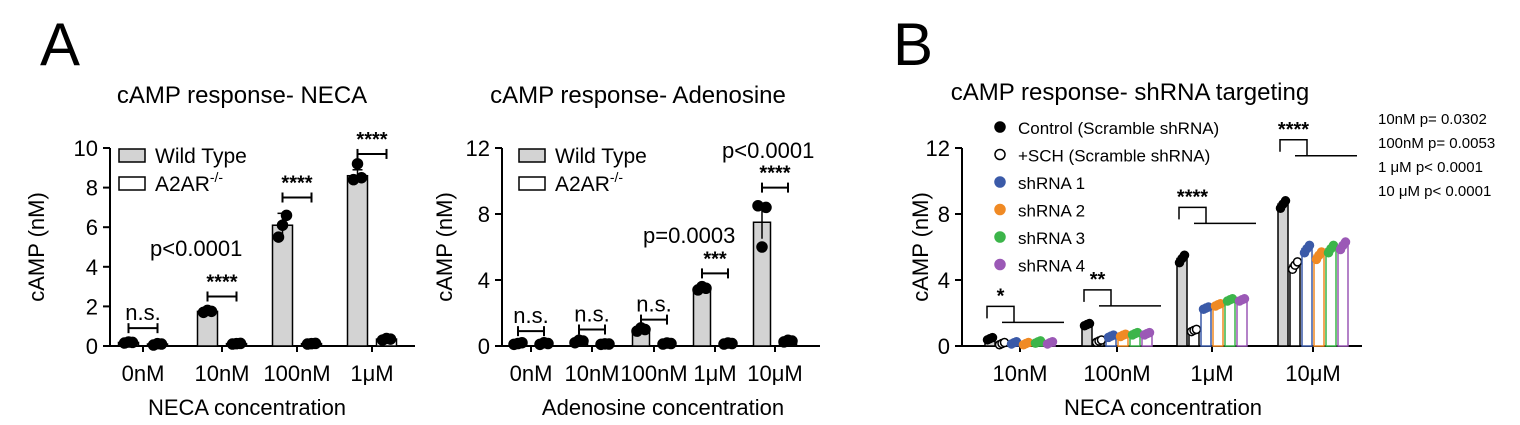 Image resolution: width=1520 pixels, height=425 pixels. Describe the element at coordinates (1114, 156) in the screenshot. I see `legend-label: +SCH (Scramble shRNA)` at that location.